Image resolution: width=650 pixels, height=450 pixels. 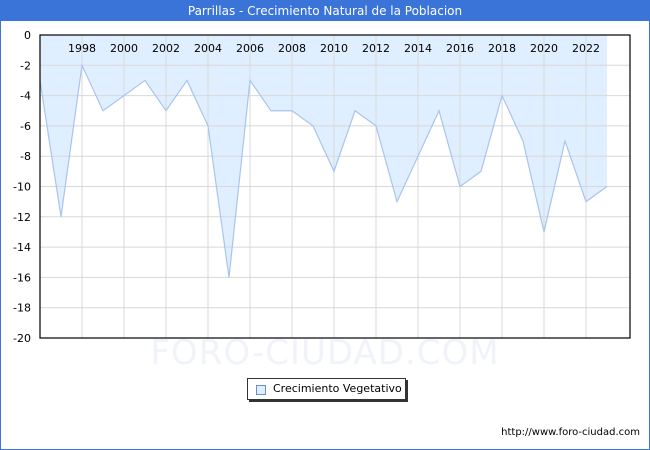 What do you see at coordinates (25, 156) in the screenshot?
I see `y-tick-label: -8` at bounding box center [25, 156].